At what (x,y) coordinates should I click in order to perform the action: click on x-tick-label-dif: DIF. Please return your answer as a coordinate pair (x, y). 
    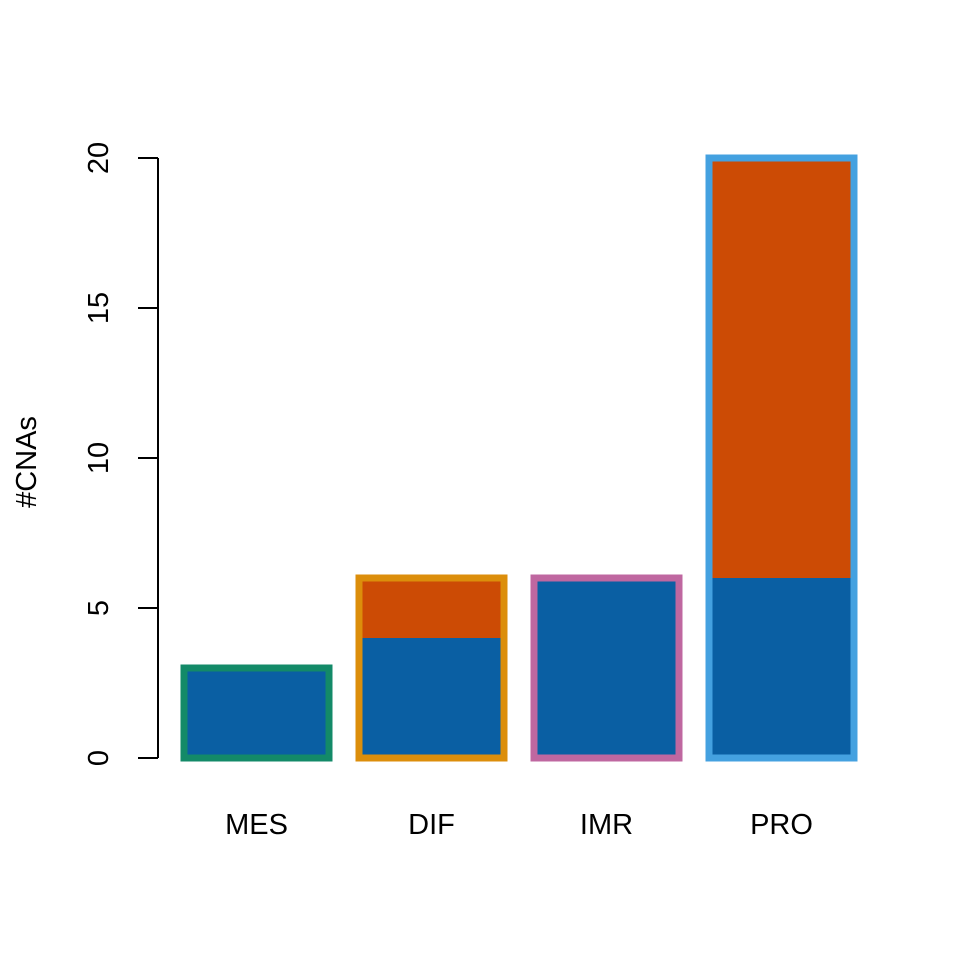
    Looking at the image, I should click on (431, 825).